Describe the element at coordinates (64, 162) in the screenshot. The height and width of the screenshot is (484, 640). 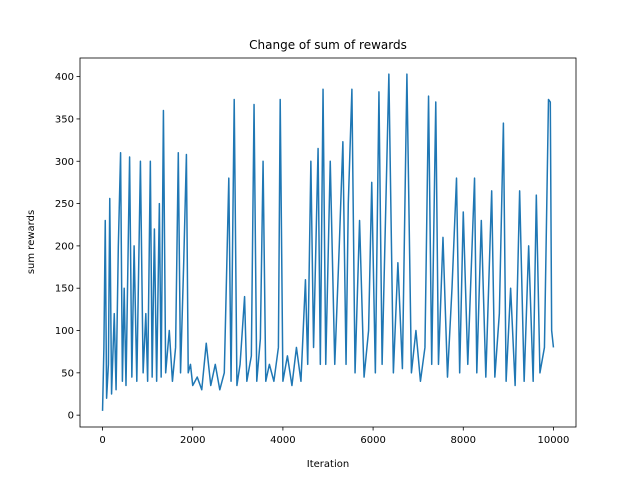
I see `y-tick-label: 300` at that location.